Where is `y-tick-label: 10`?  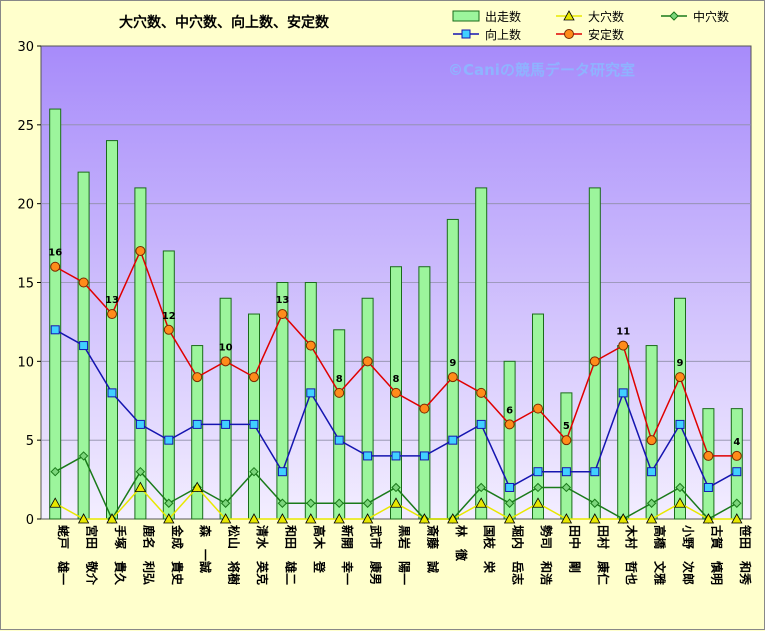
y-tick-label: 10 is located at coordinates (25, 362).